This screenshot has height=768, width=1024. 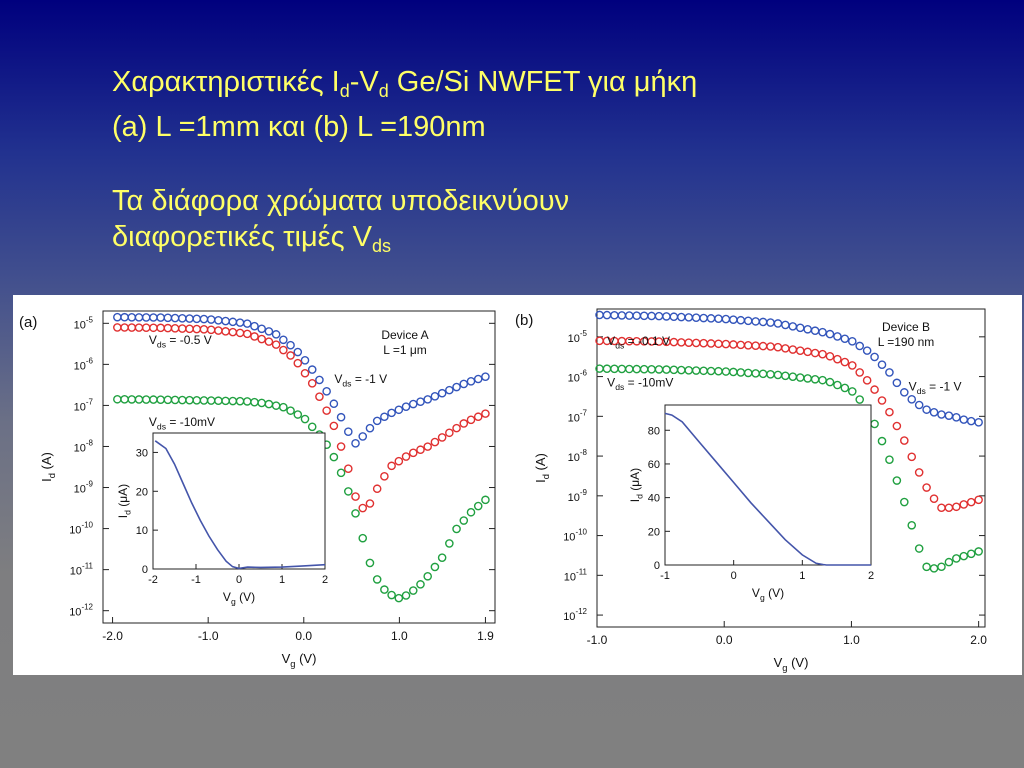 I want to click on inset-y-tick-label: 0, so click(x=657, y=566).